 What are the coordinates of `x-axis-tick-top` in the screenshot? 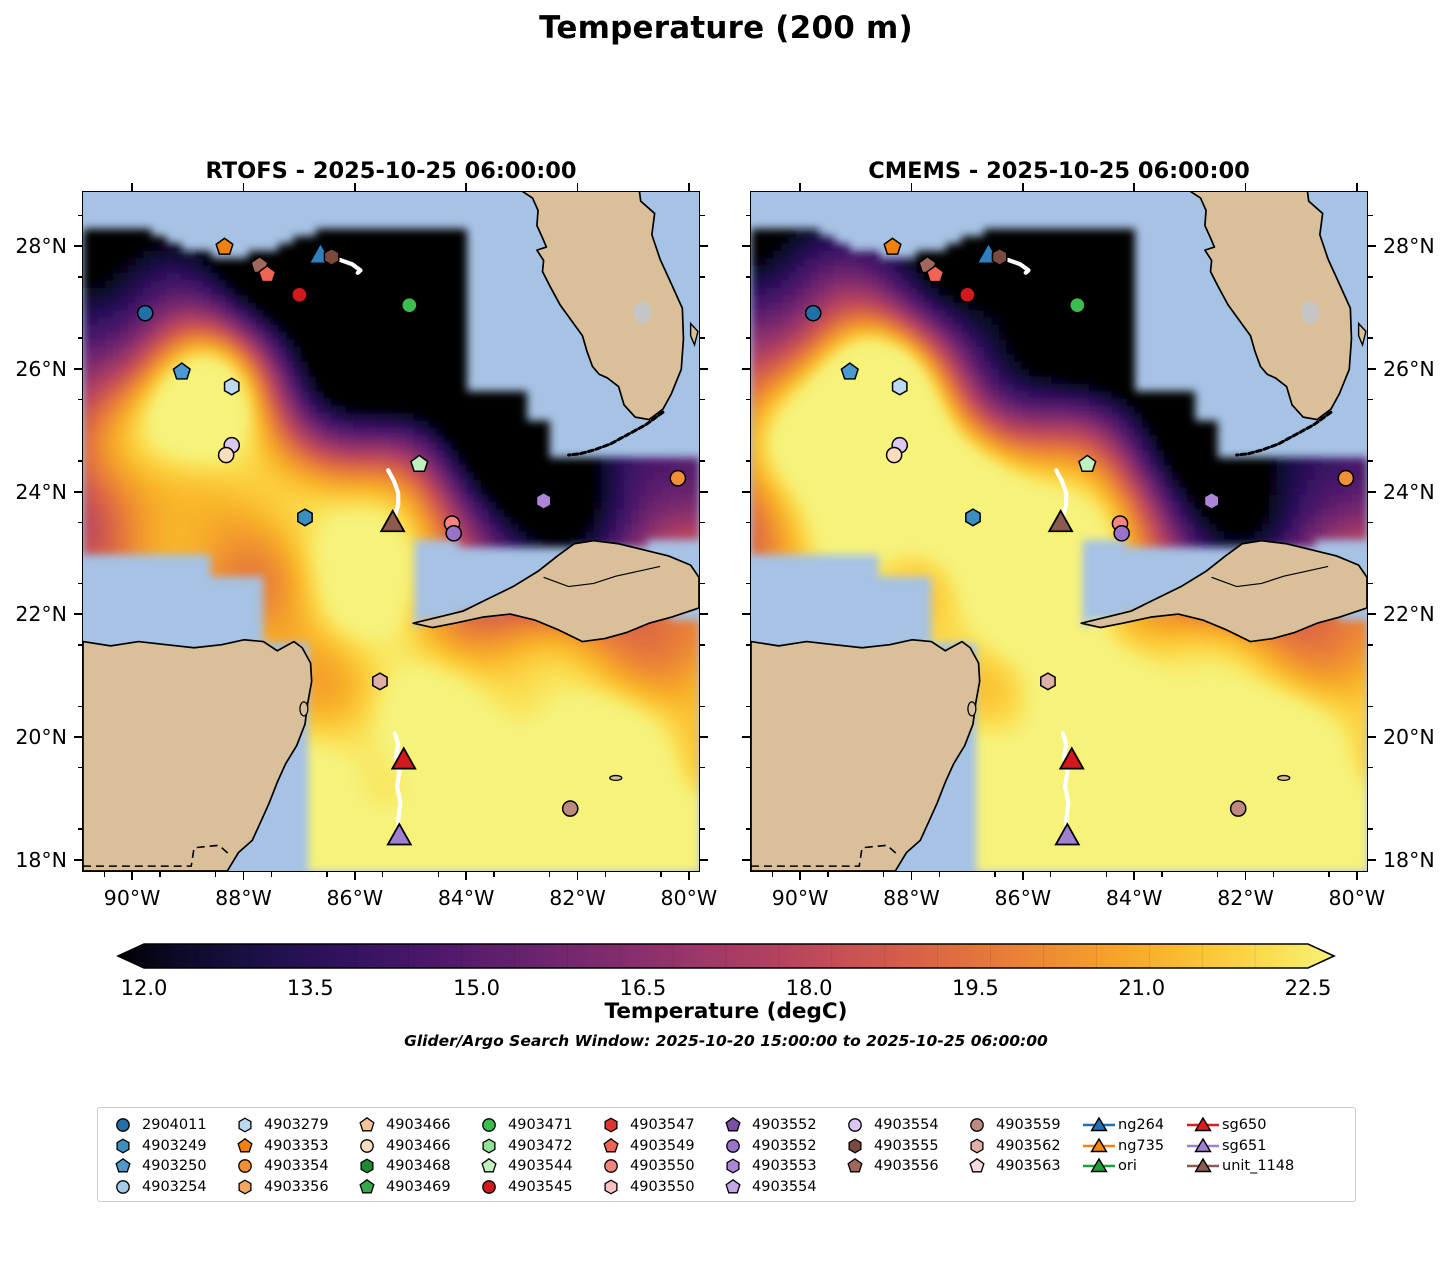 It's located at (577, 187).